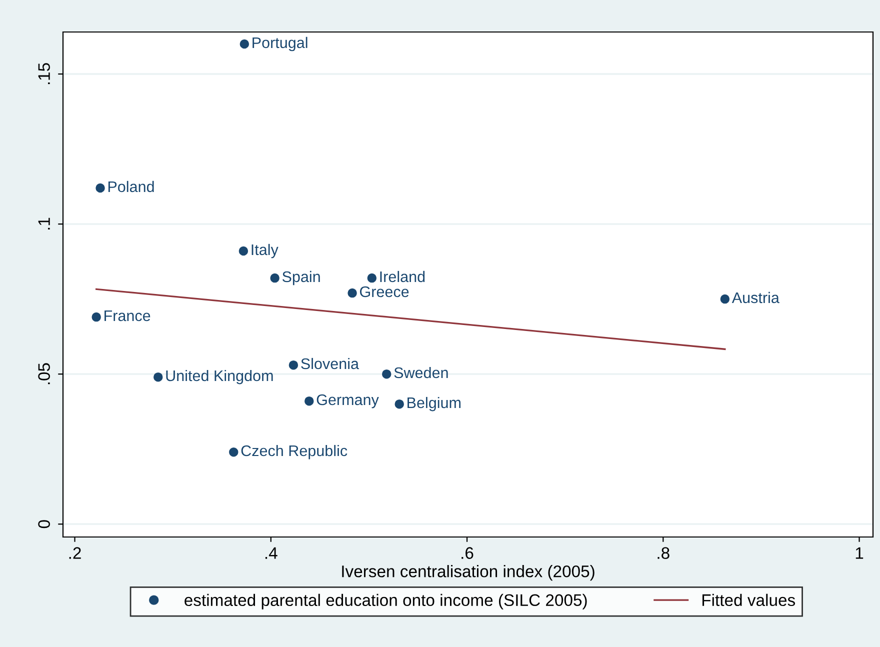 The height and width of the screenshot is (647, 880). What do you see at coordinates (384, 292) in the screenshot?
I see `annotation: Greece` at bounding box center [384, 292].